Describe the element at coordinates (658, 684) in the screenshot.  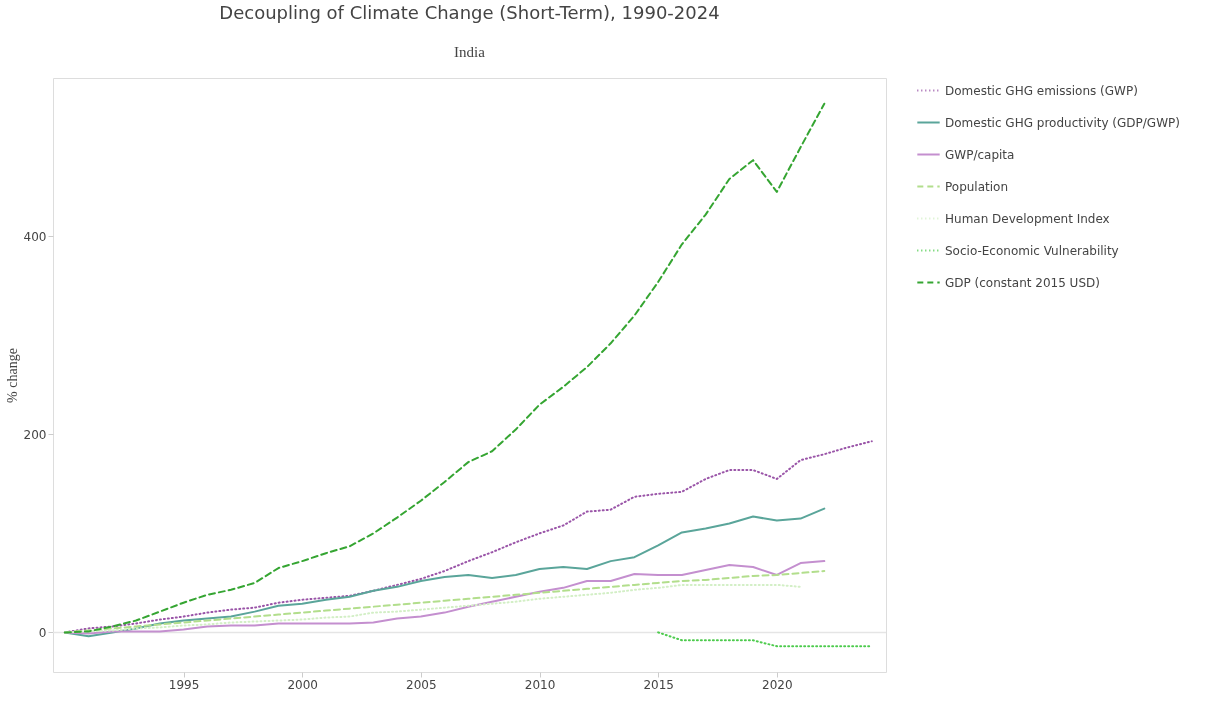
I see `x-tick-label: 2015` at that location.